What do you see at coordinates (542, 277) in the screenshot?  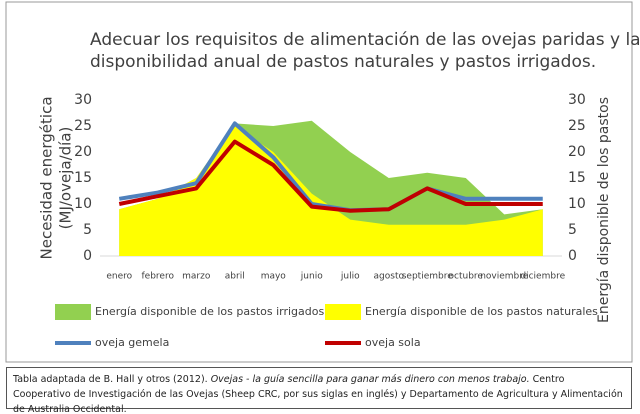 I see `x-tick-label: diciembre` at bounding box center [542, 277].